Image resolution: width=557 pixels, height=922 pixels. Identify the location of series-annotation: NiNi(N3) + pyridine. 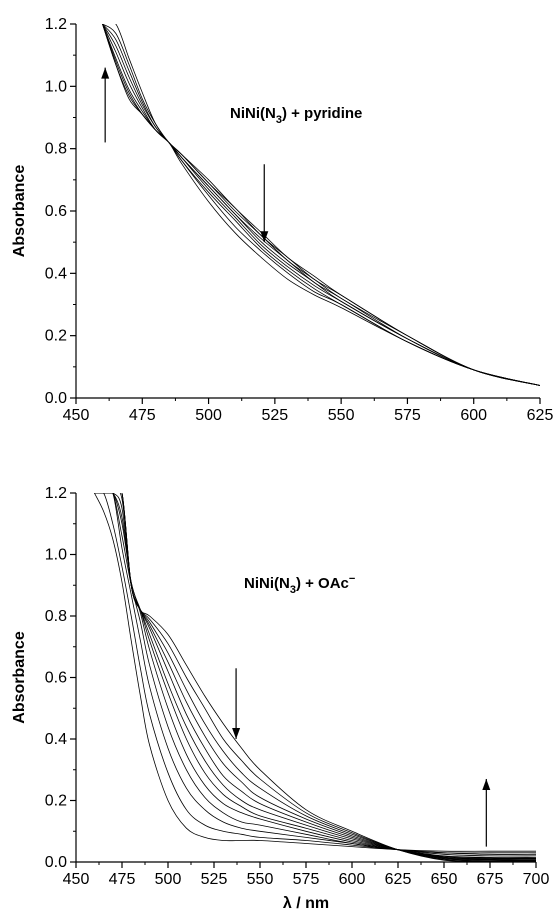
(296, 115).